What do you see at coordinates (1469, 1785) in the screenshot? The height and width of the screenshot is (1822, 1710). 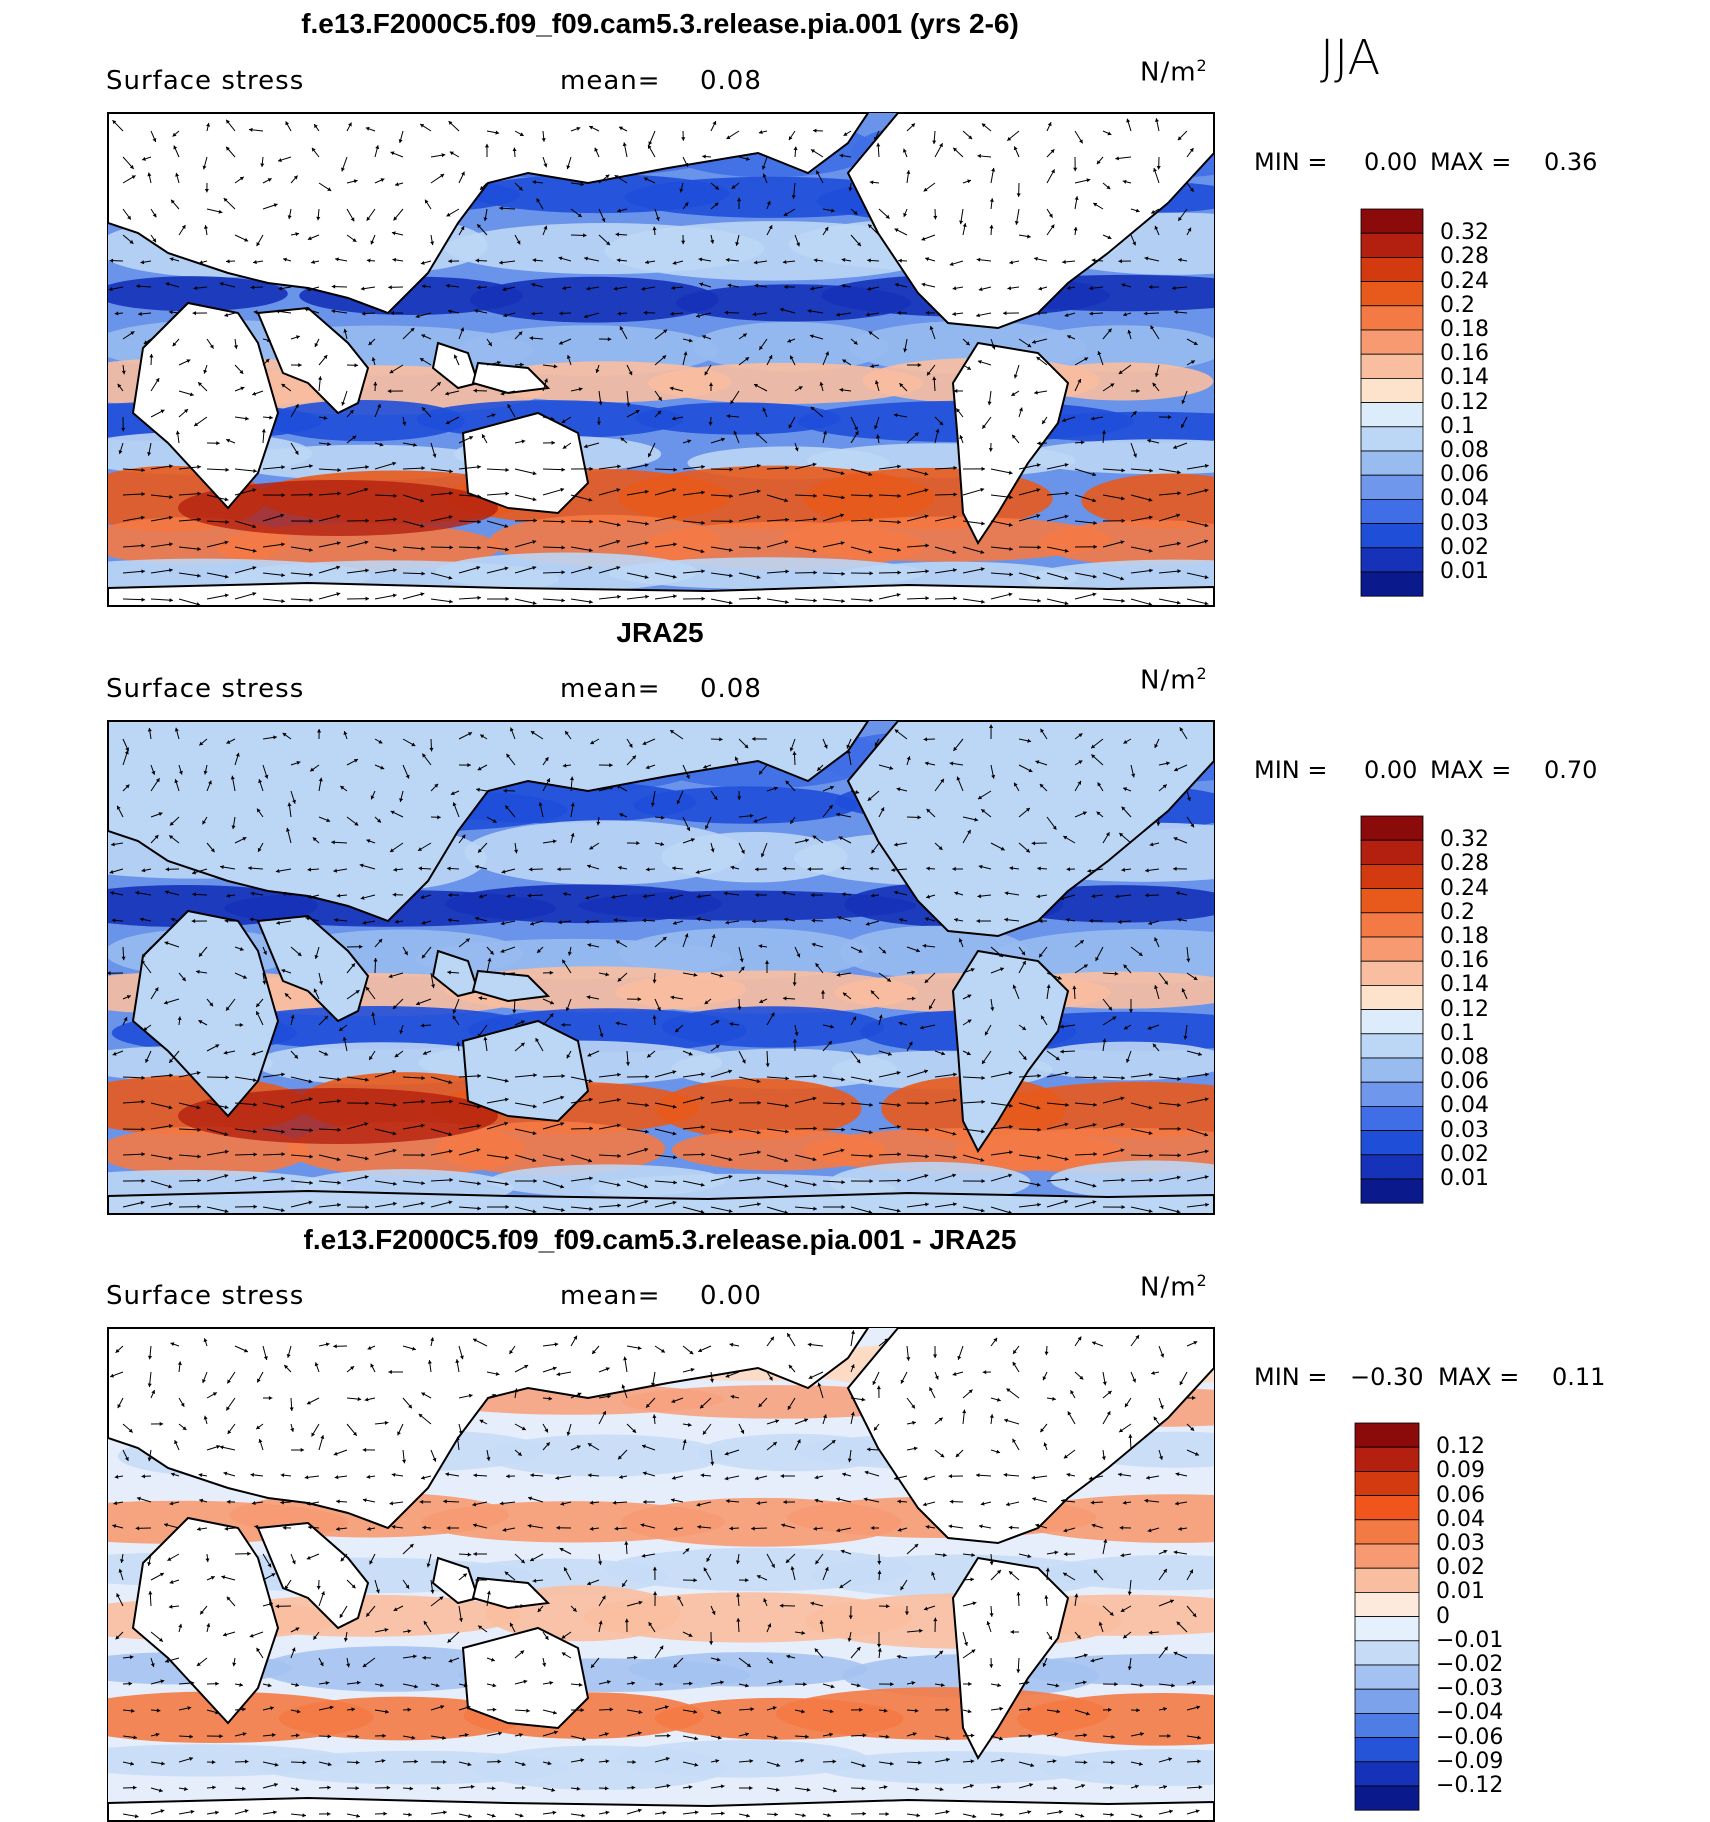 I see `colorbar-tick-label: −0.12` at bounding box center [1469, 1785].